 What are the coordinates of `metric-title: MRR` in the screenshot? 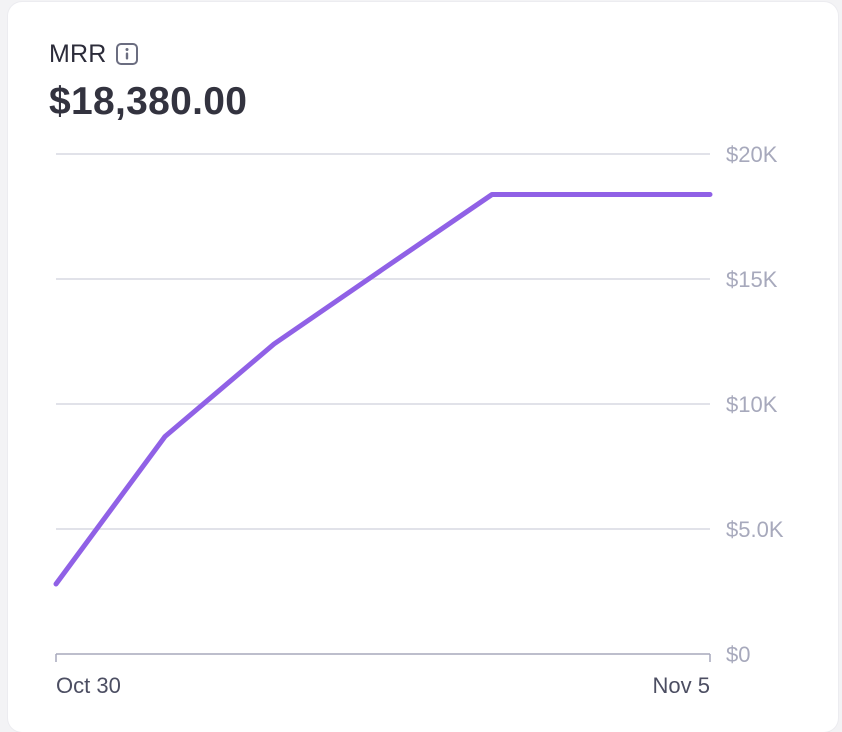 It's located at (78, 53).